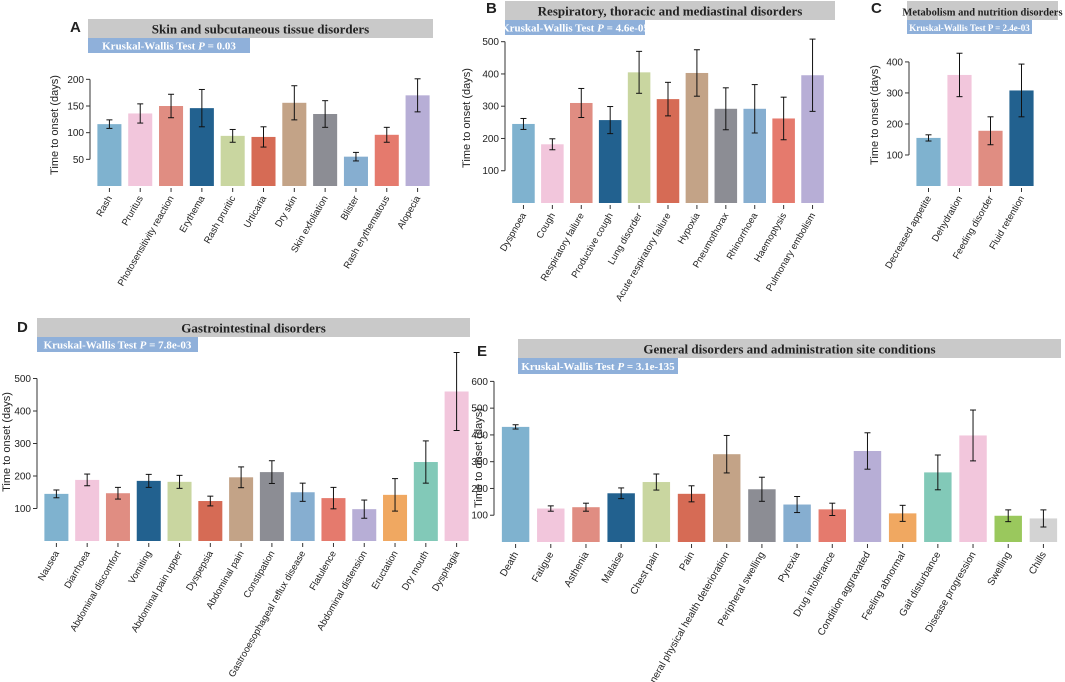 This screenshot has height=682, width=1065. I want to click on x-tick-label: Death, so click(509, 564).